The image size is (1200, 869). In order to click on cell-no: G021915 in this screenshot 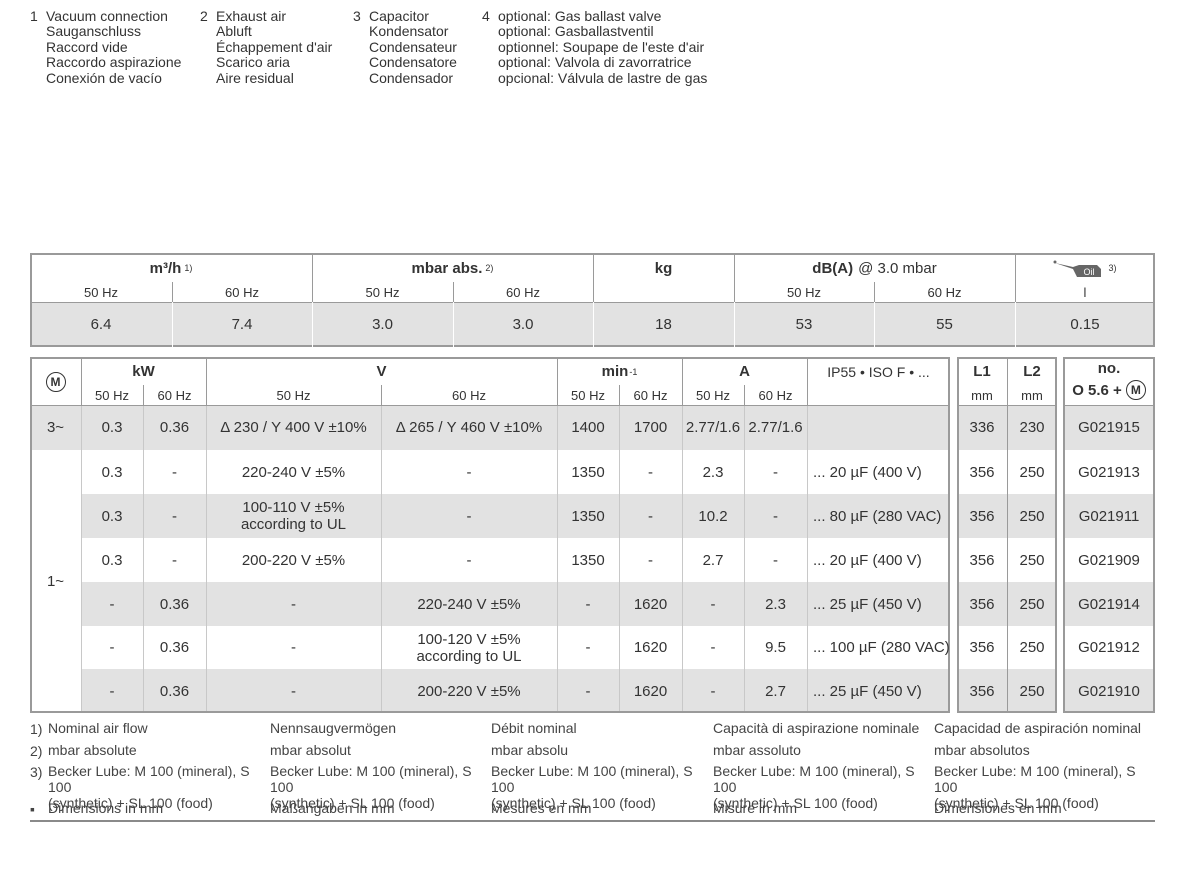, I will do `click(1109, 427)`.